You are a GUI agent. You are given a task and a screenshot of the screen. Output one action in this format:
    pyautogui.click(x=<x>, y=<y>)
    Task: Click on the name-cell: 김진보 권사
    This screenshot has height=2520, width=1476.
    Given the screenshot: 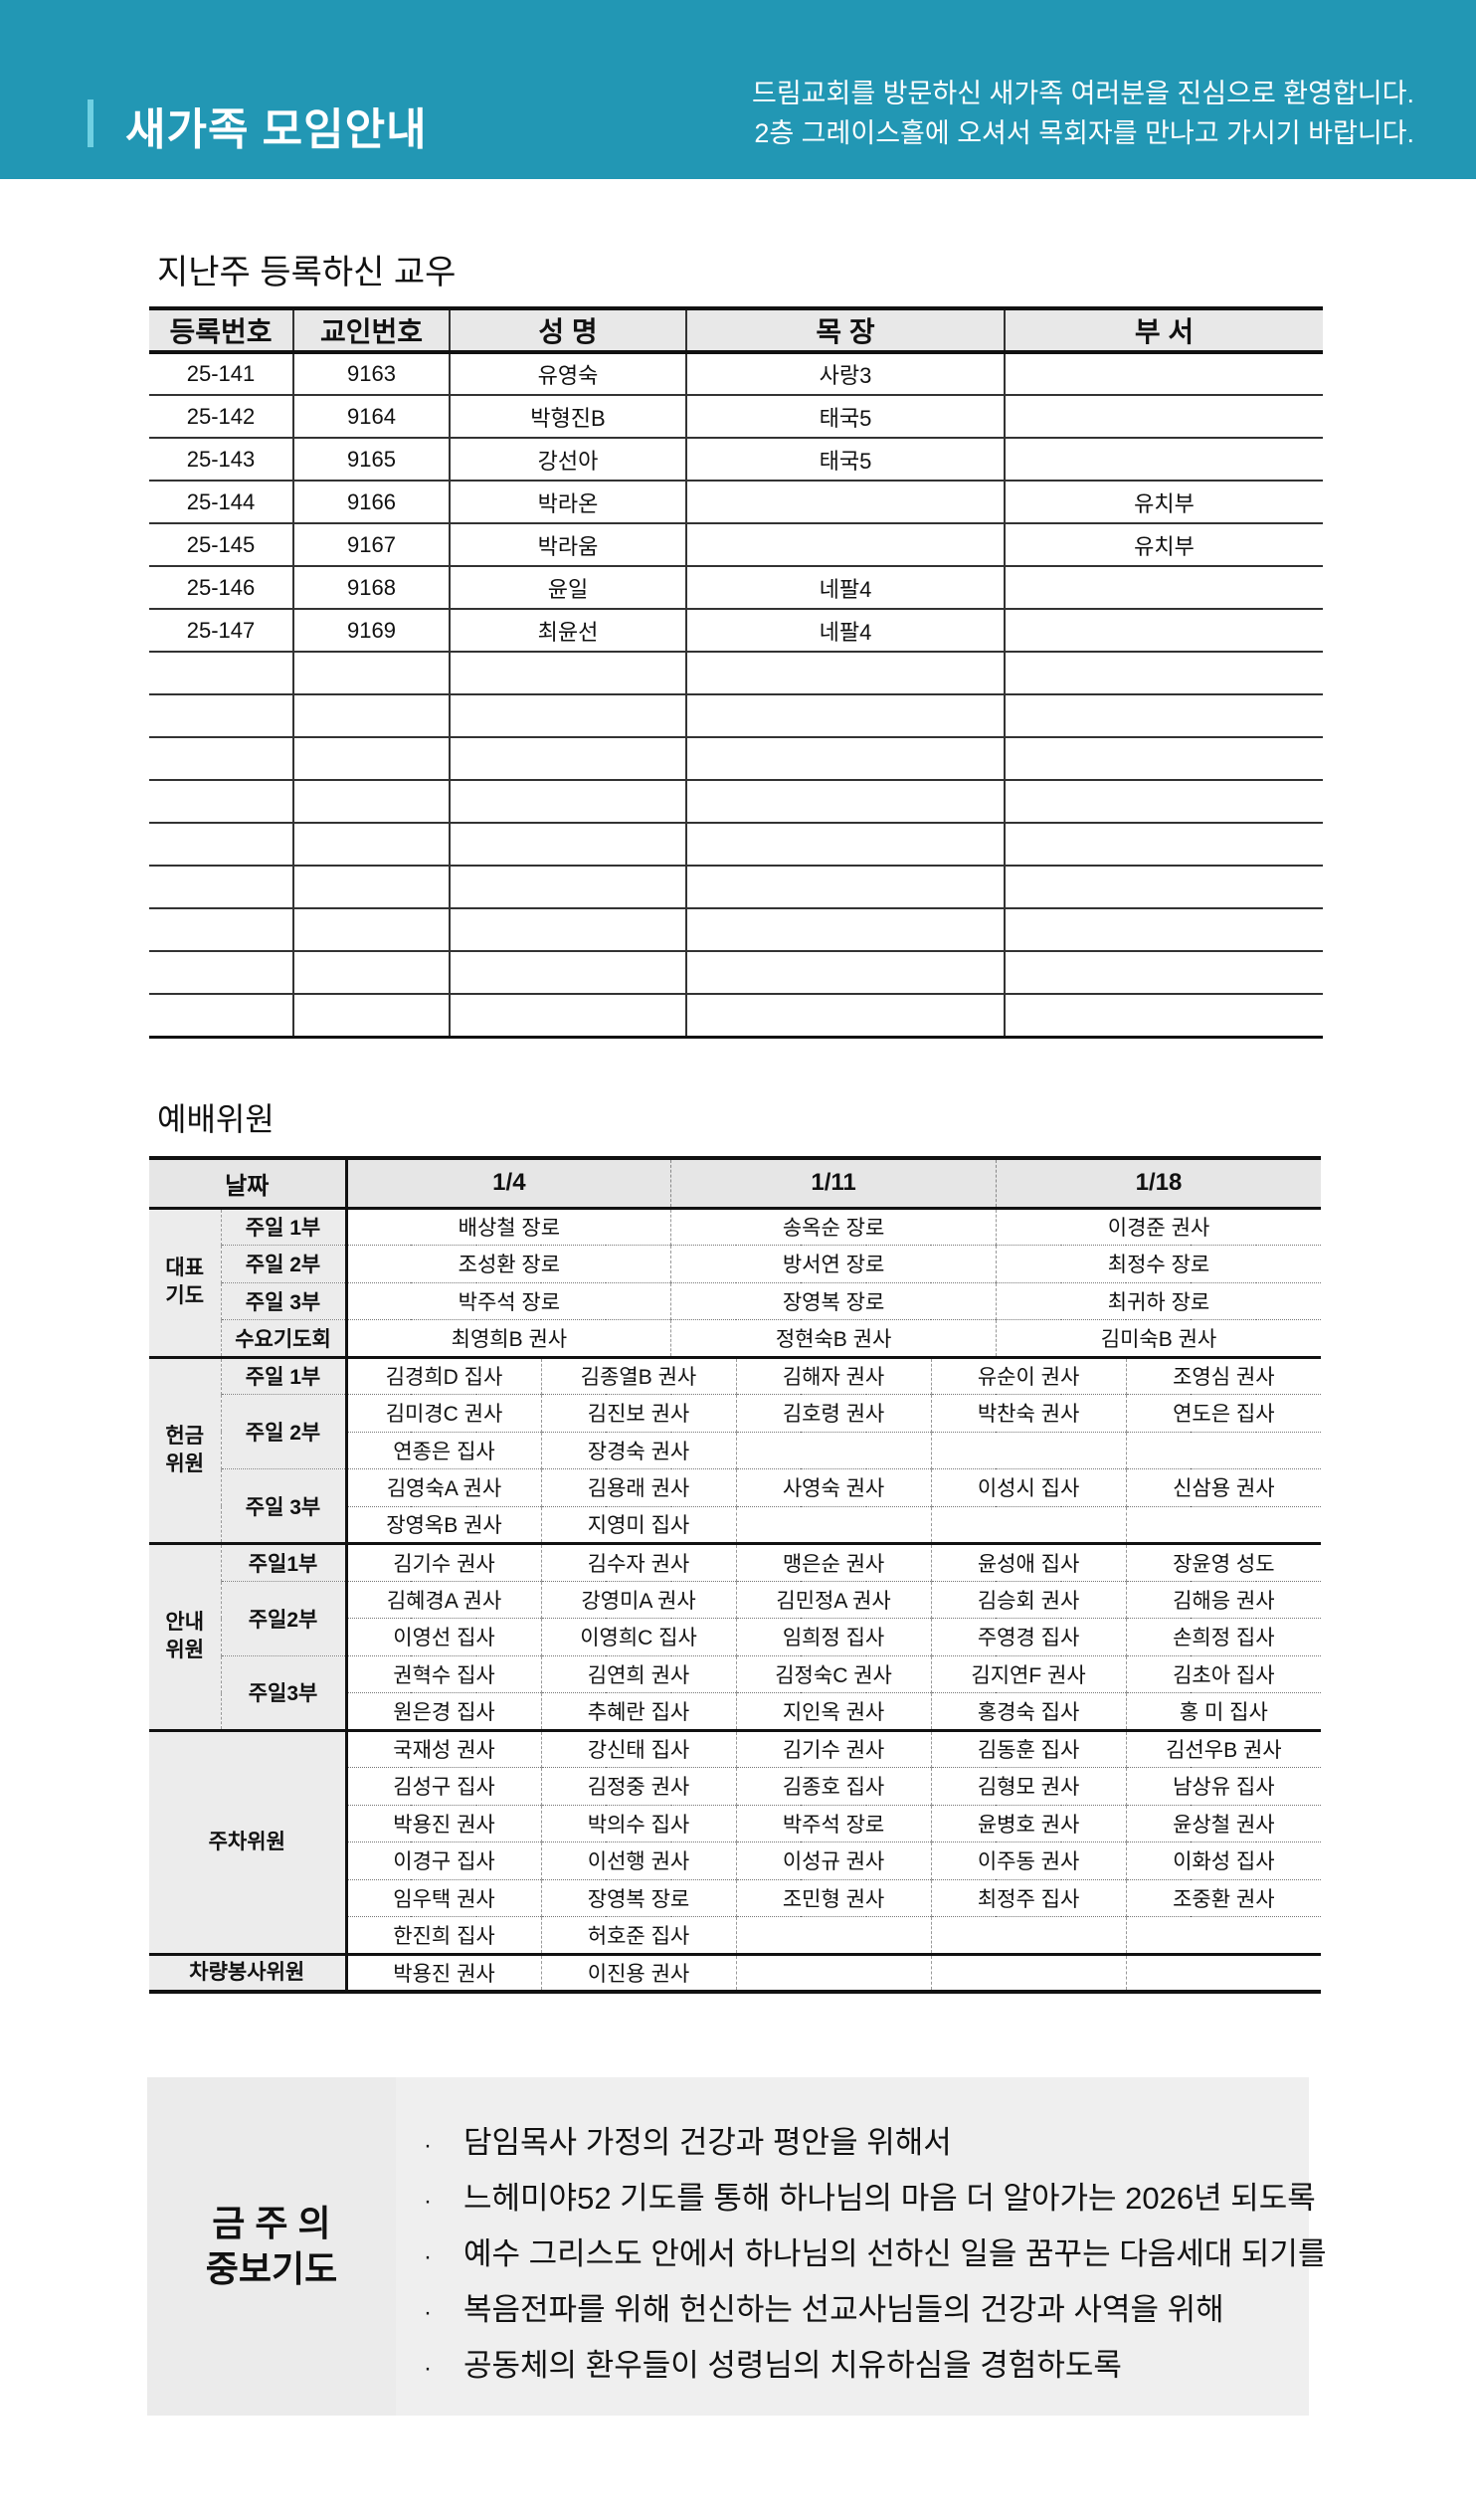 What is the action you would take?
    pyautogui.click(x=638, y=1413)
    